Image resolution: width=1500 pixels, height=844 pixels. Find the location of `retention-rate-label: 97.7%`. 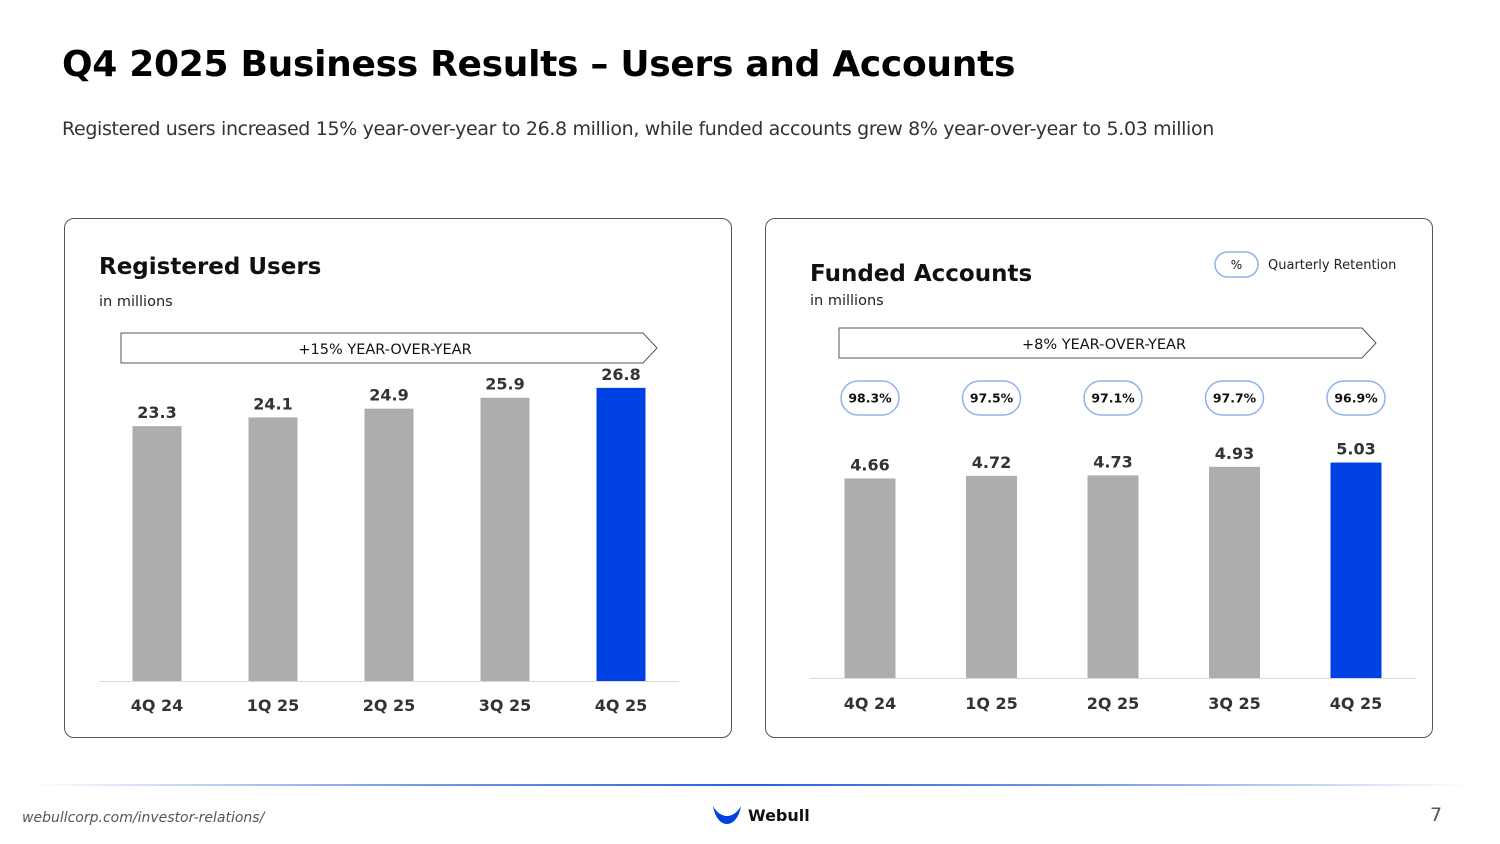

retention-rate-label: 97.7% is located at coordinates (1235, 398).